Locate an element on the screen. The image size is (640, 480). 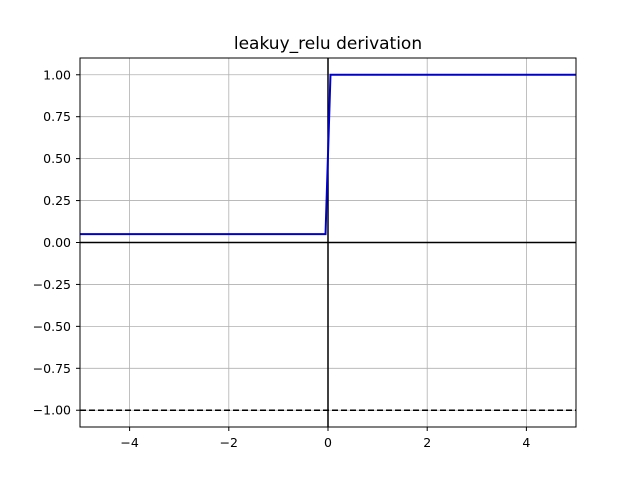
y-tick-label: 0.25 is located at coordinates (57, 200).